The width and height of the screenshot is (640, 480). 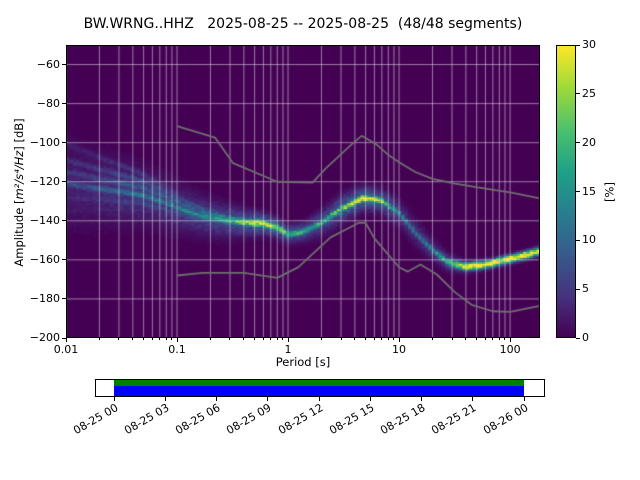 I want to click on y-tick-label: −160, so click(x=44, y=259).